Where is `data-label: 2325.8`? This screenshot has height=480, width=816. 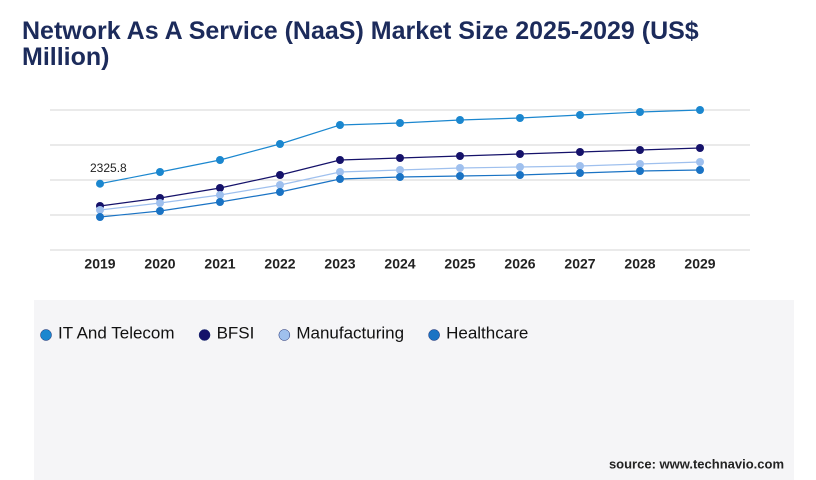 data-label: 2325.8 is located at coordinates (108, 168).